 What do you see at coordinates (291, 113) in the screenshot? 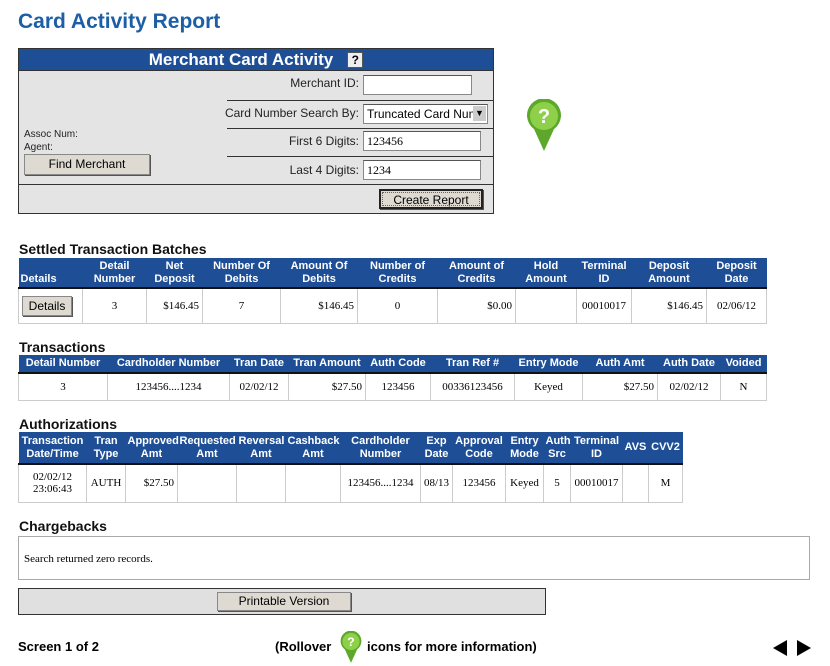
I see `search-by-label: Card Number Search By:` at bounding box center [291, 113].